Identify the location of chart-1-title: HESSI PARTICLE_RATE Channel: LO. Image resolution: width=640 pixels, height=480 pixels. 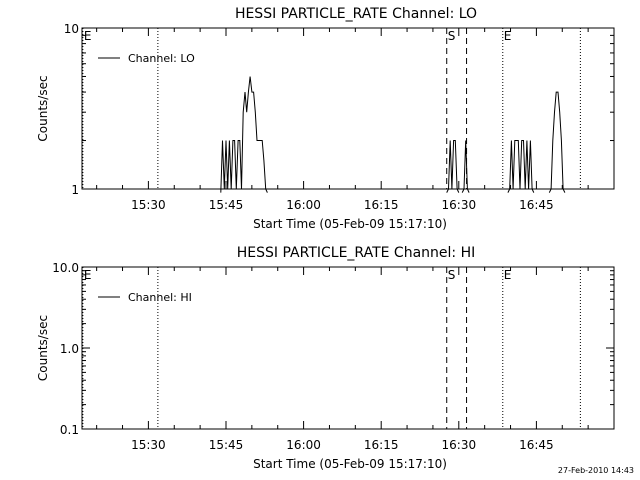
(356, 14).